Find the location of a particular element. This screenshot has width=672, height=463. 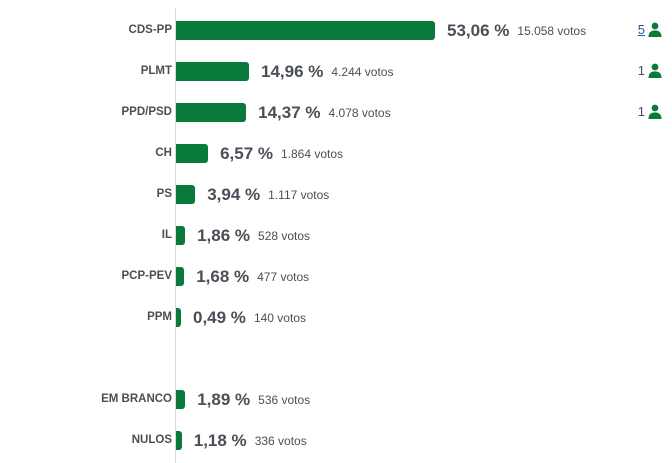

value-group: 0,49 % 140 votos is located at coordinates (249, 318).